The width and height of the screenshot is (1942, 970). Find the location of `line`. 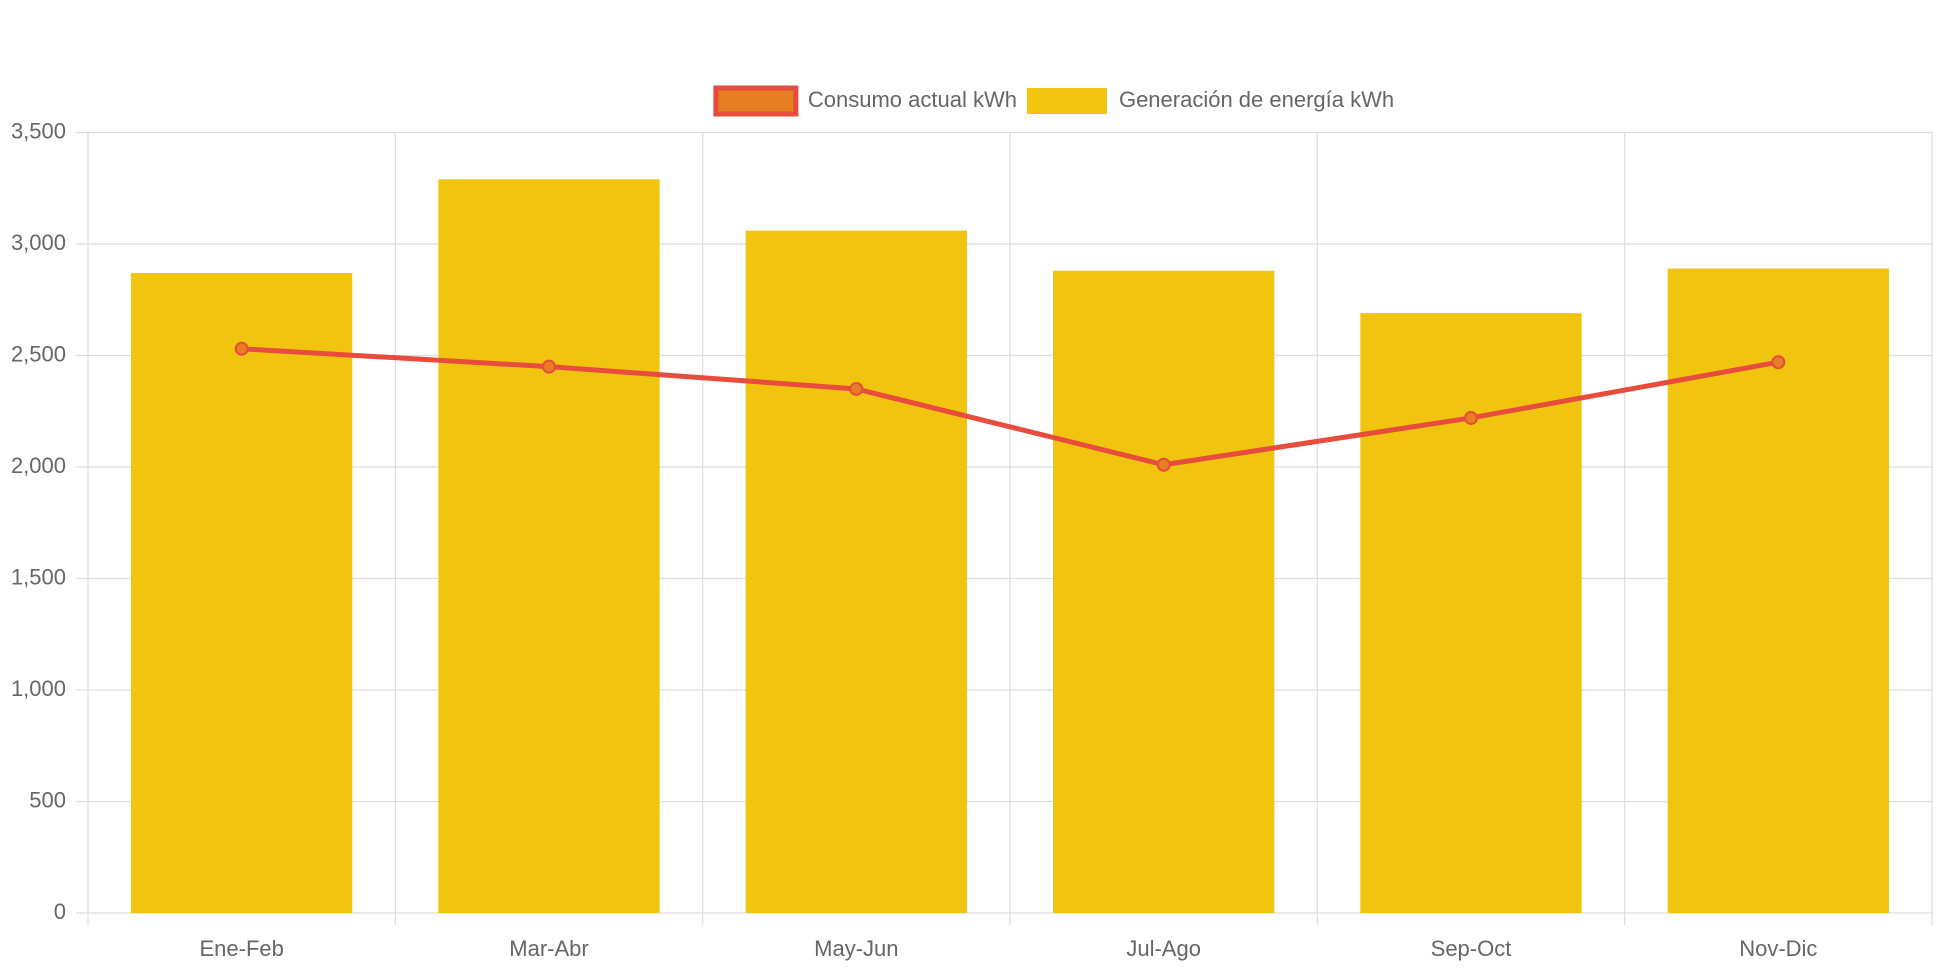

line is located at coordinates (1010, 407).